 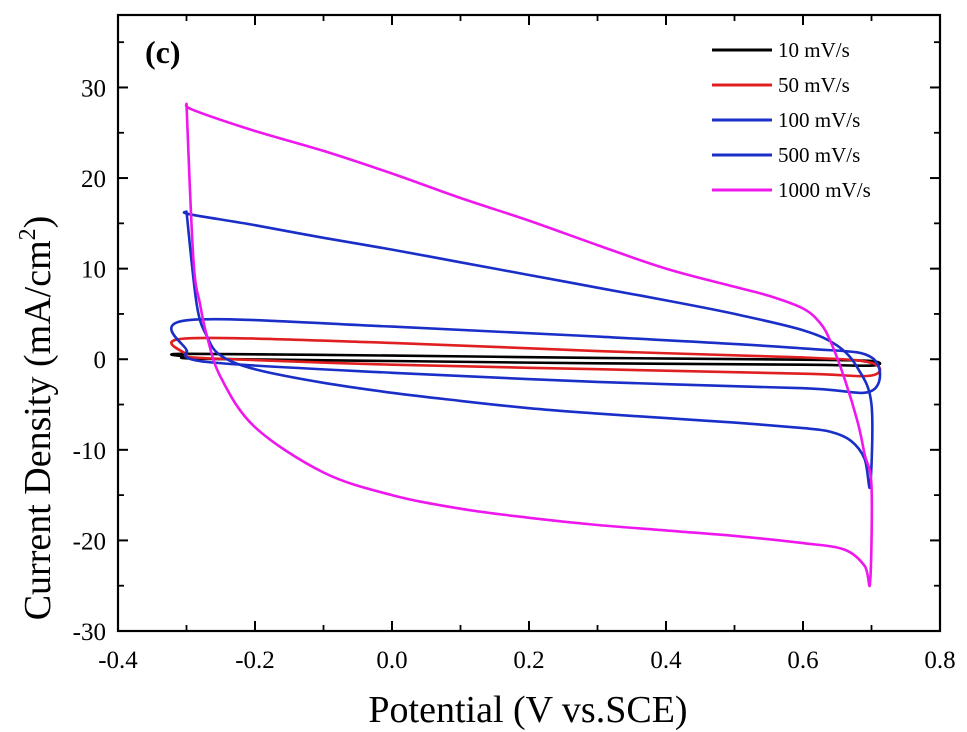 I want to click on y-axis-title-sup: 2, so click(x=28, y=234).